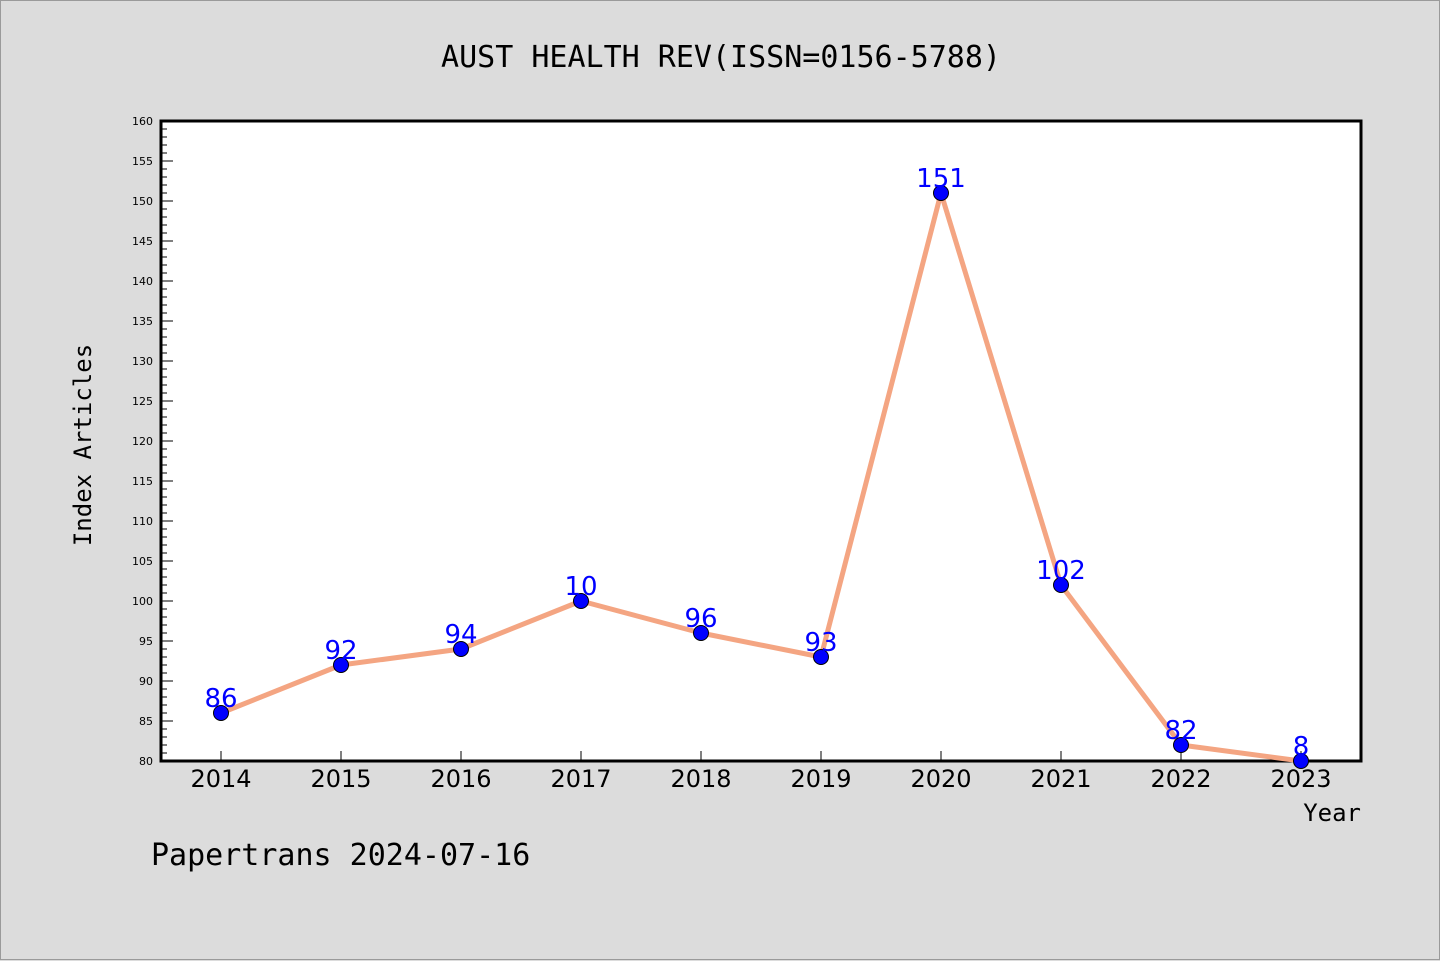 This screenshot has width=1440, height=961. Describe the element at coordinates (340, 855) in the screenshot. I see `footer-credit: Papertrans 2024-07-16` at that location.